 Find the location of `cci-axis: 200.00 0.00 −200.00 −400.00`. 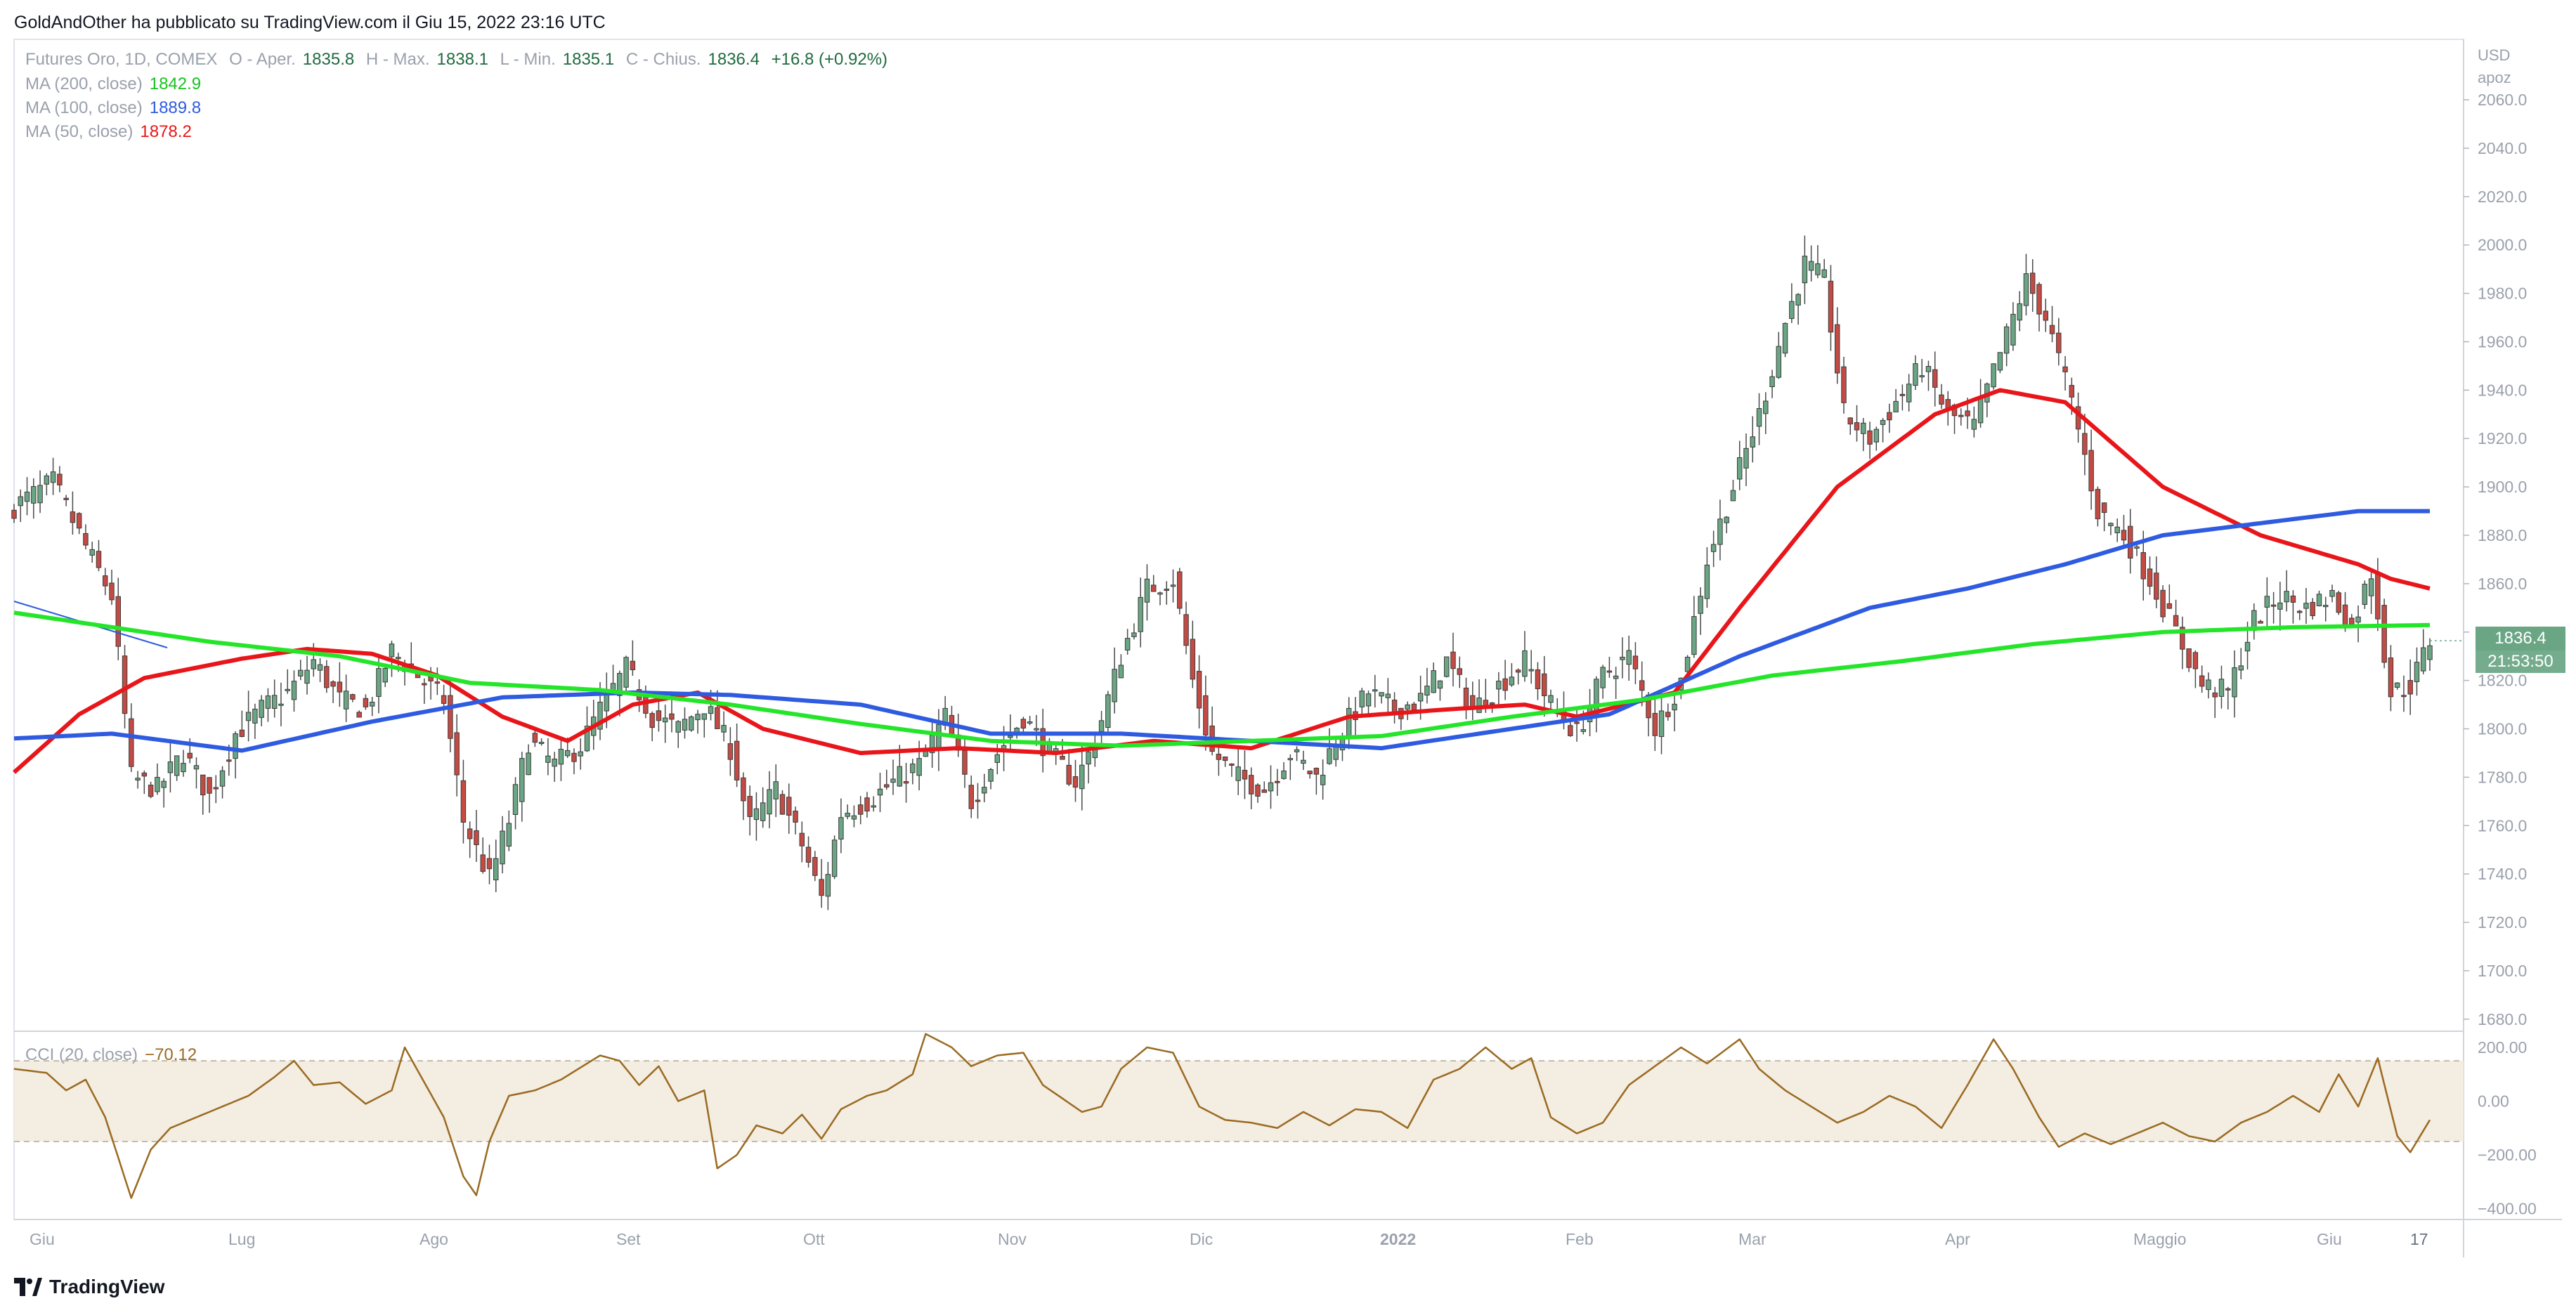

cci-axis: 200.00 0.00 −200.00 −400.00 is located at coordinates (2507, 1128).